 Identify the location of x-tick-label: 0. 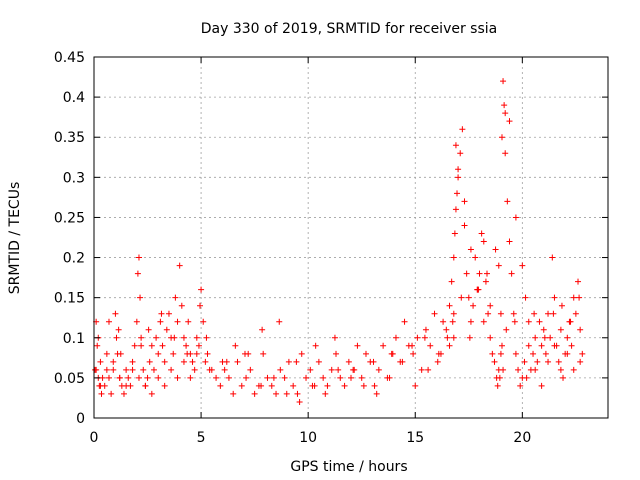
(94, 438).